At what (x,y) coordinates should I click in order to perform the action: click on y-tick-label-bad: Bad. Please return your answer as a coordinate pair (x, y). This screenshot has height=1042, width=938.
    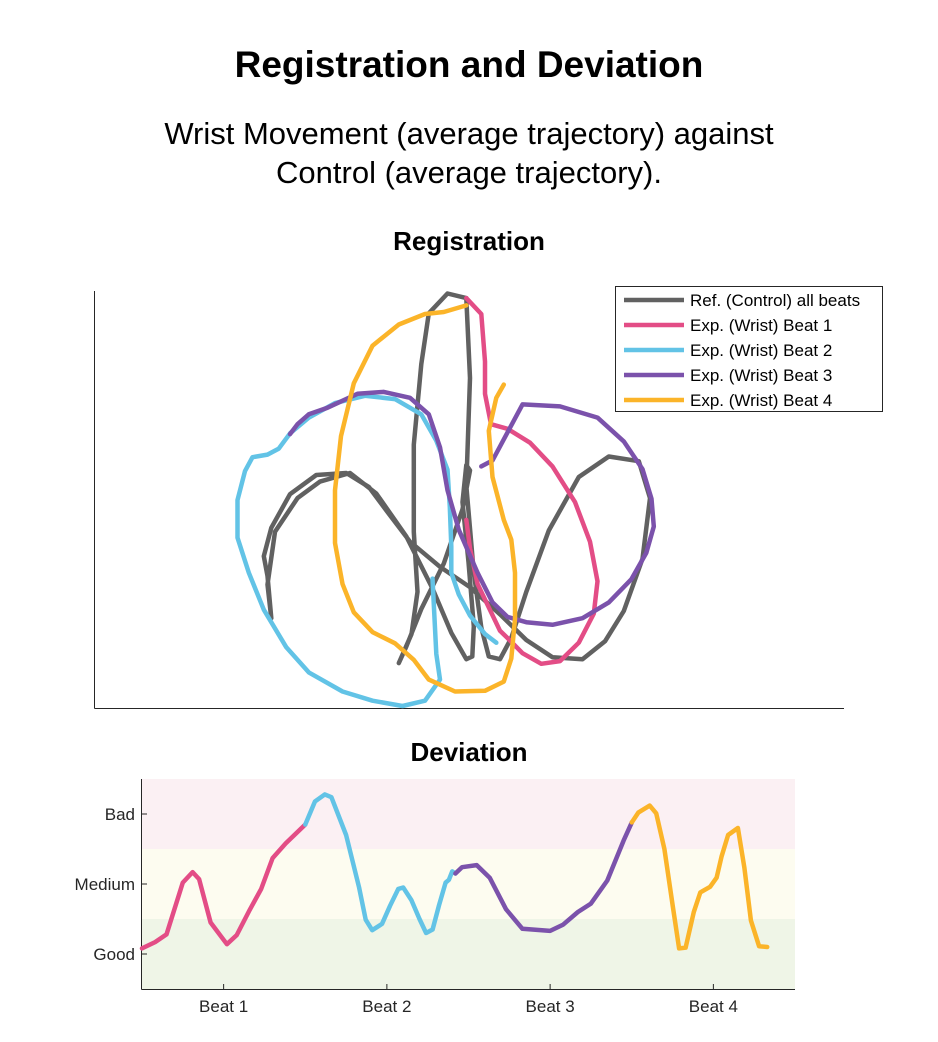
    Looking at the image, I should click on (120, 814).